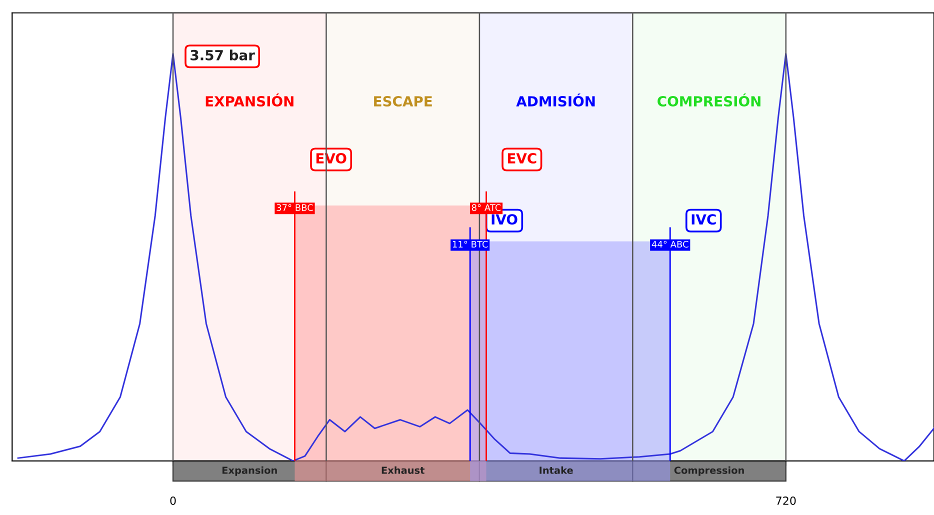  What do you see at coordinates (709, 100) in the screenshot?
I see `band-label: COMPRESIÓN` at bounding box center [709, 100].